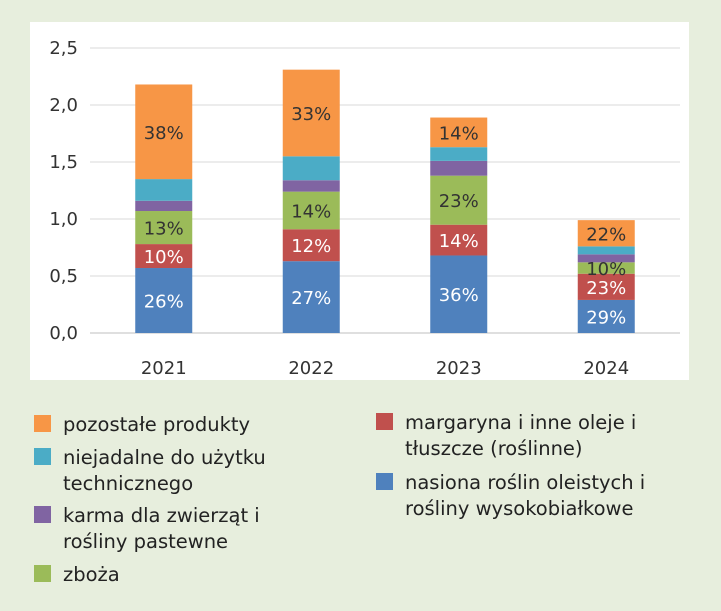 The height and width of the screenshot is (611, 721). I want to click on x-tick-label: 2021, so click(164, 368).